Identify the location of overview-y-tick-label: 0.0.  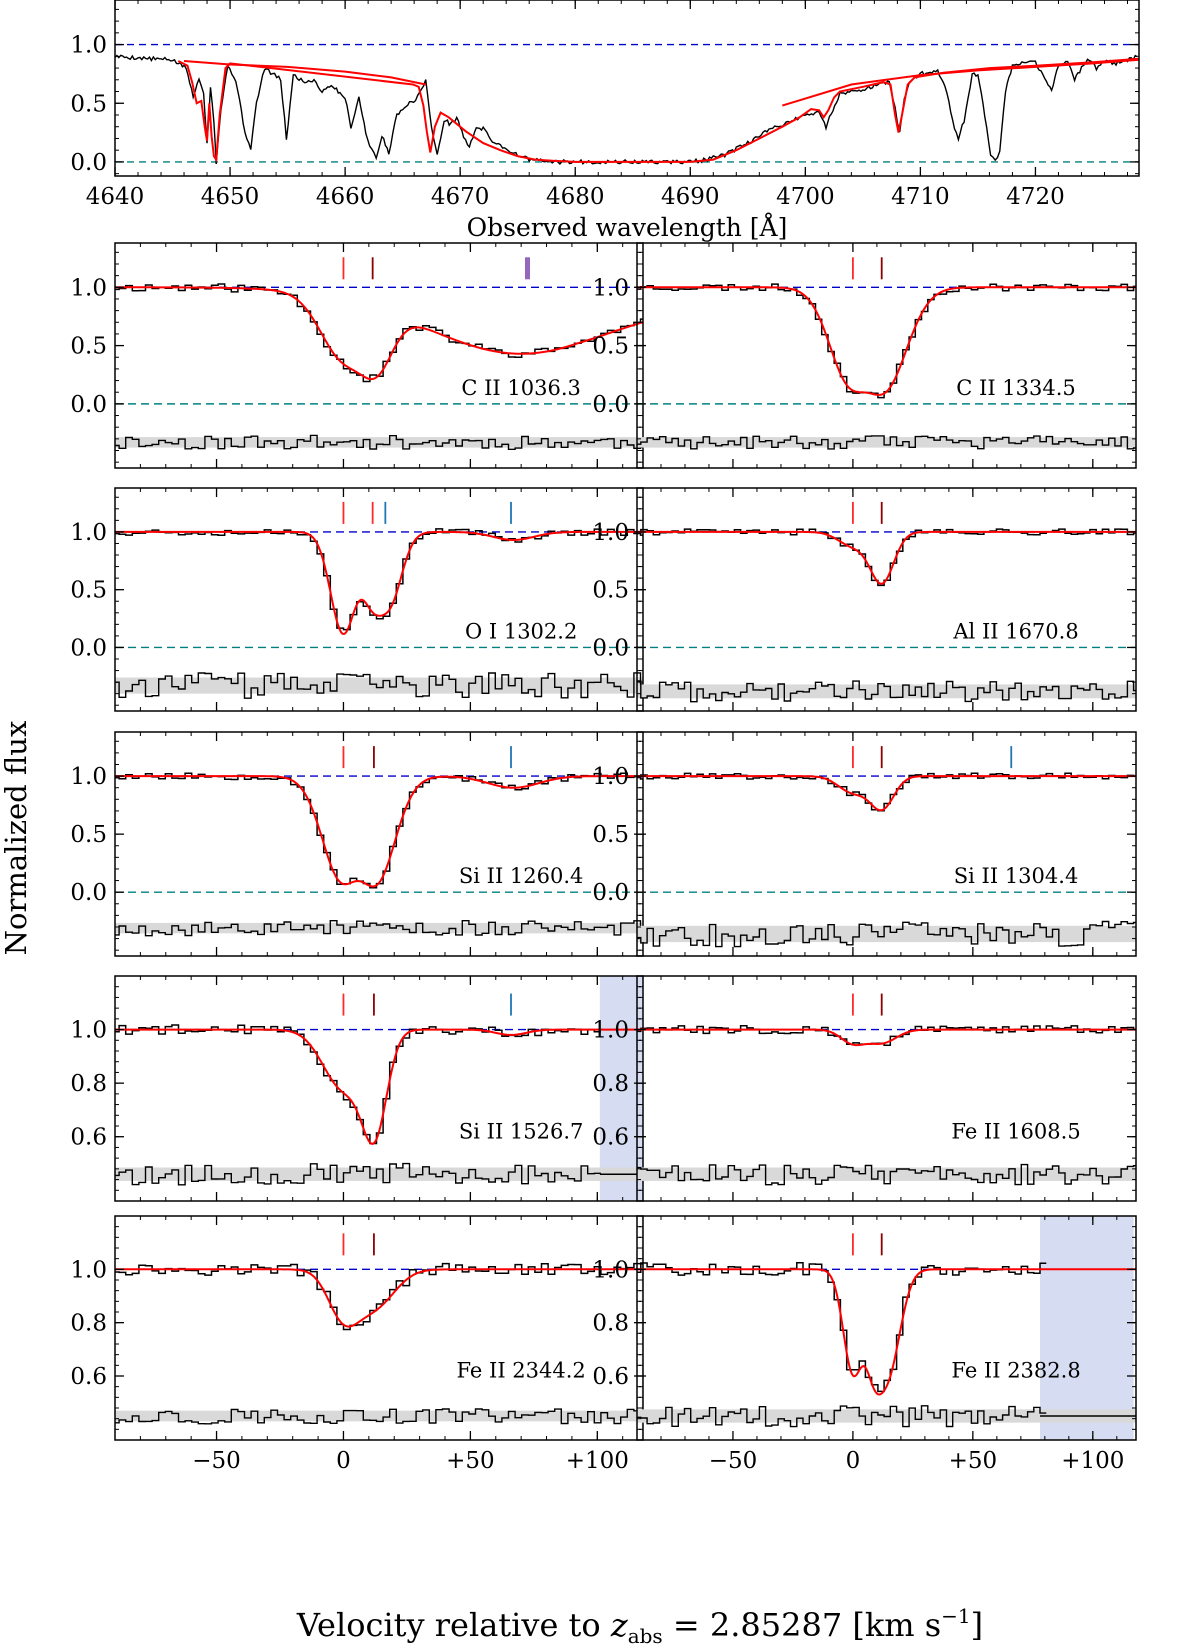
(88, 163).